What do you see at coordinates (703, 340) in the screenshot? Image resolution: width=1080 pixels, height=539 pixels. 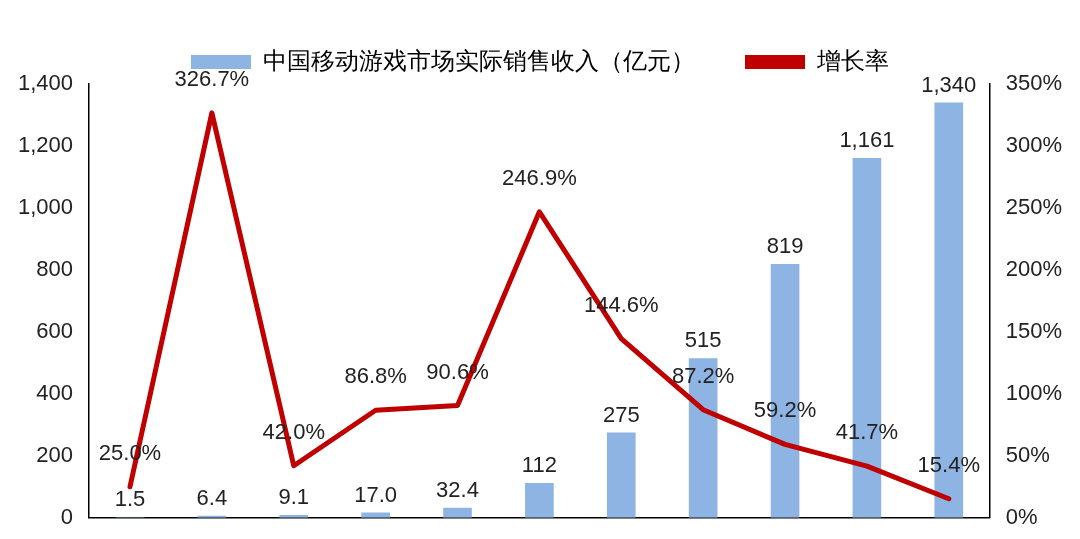 I see `data-label: 515` at bounding box center [703, 340].